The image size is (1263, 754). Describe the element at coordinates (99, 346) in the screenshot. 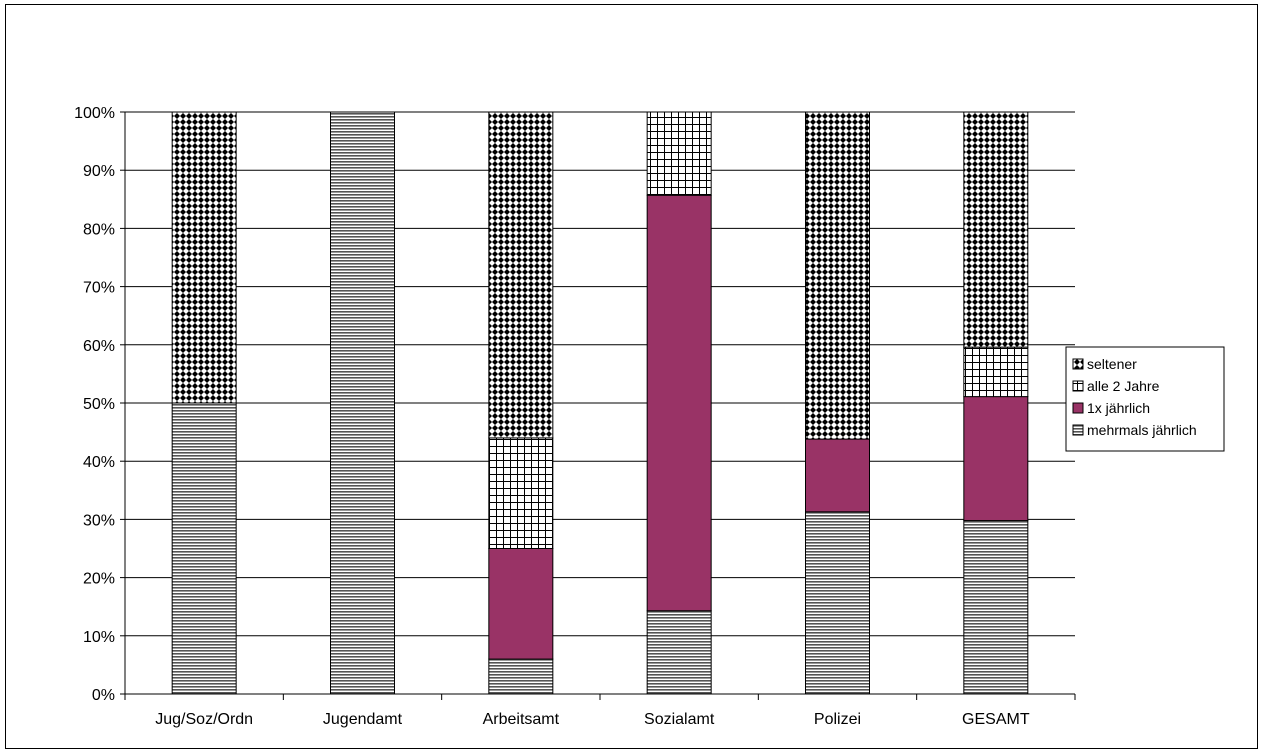

I see `y-tick-label: 60%` at that location.